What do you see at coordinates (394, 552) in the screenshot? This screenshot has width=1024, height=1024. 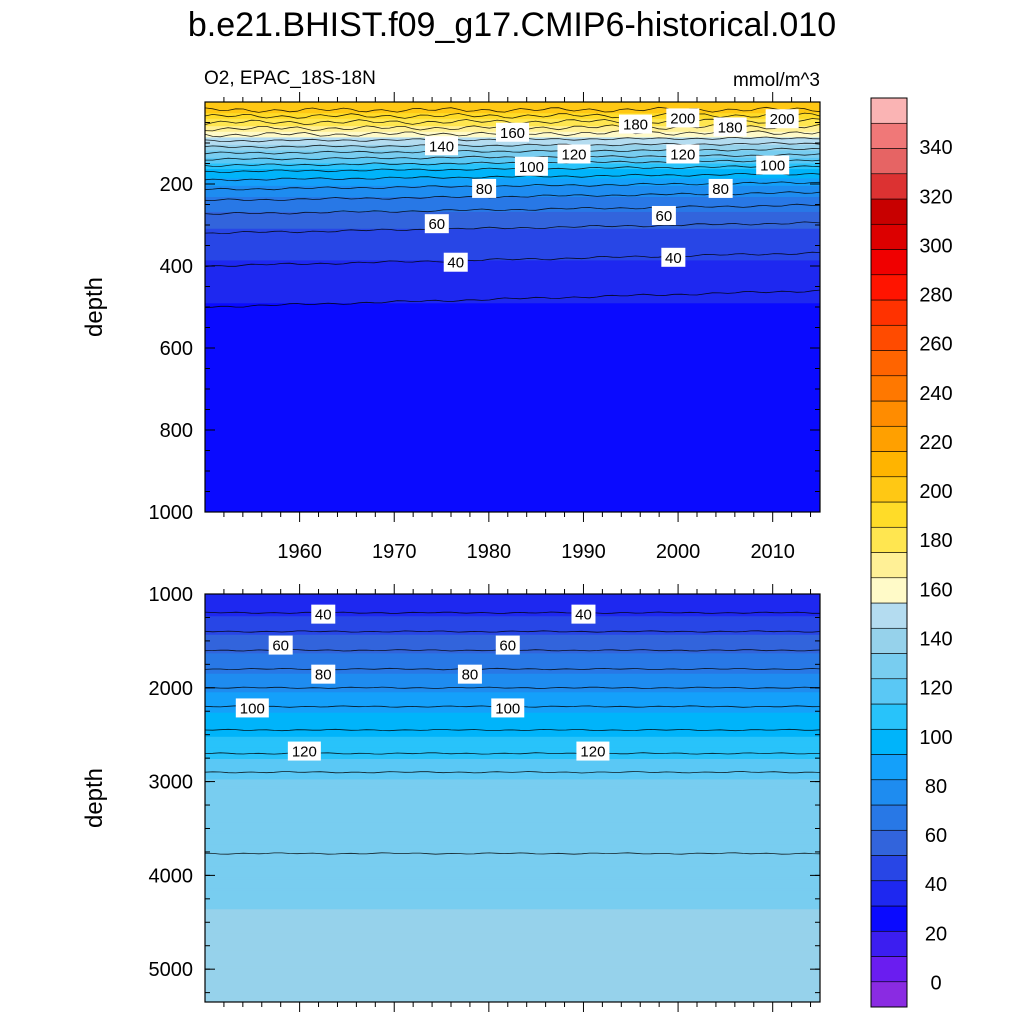 I see `x-tick-label: 1970` at bounding box center [394, 552].